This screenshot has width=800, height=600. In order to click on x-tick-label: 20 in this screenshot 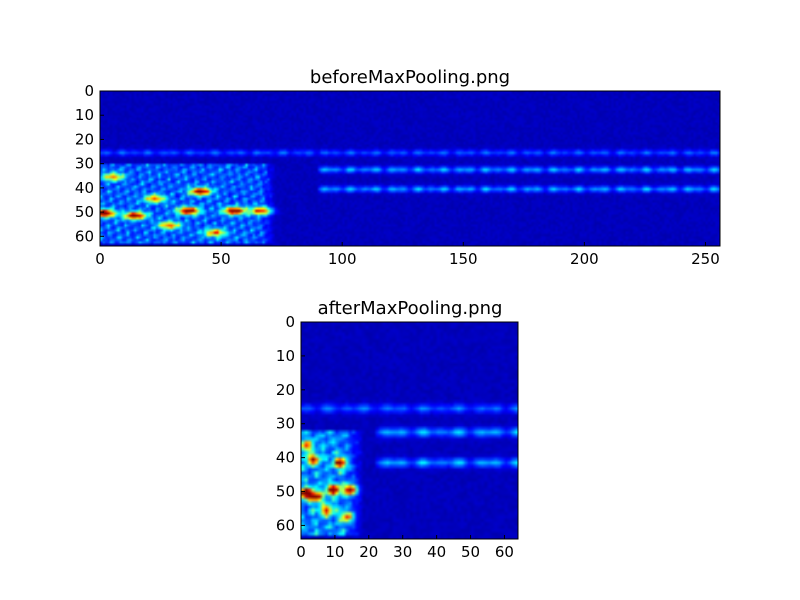, I will do `click(368, 552)`.